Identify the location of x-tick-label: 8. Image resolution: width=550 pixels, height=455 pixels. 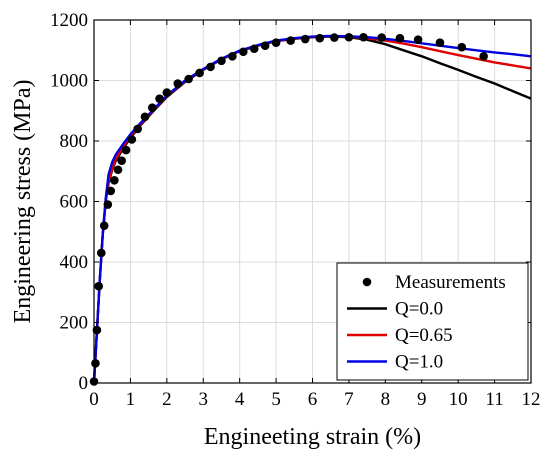
(386, 399).